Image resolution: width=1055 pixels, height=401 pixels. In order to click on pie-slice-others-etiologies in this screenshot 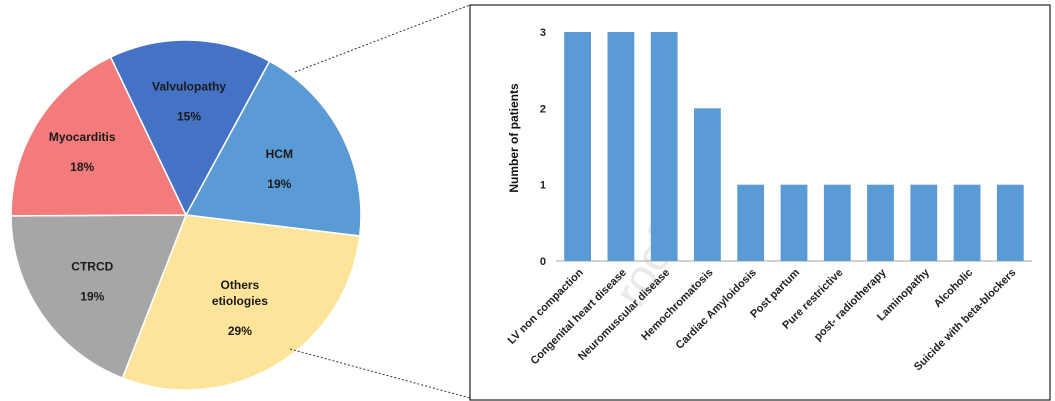, I will do `click(241, 302)`.